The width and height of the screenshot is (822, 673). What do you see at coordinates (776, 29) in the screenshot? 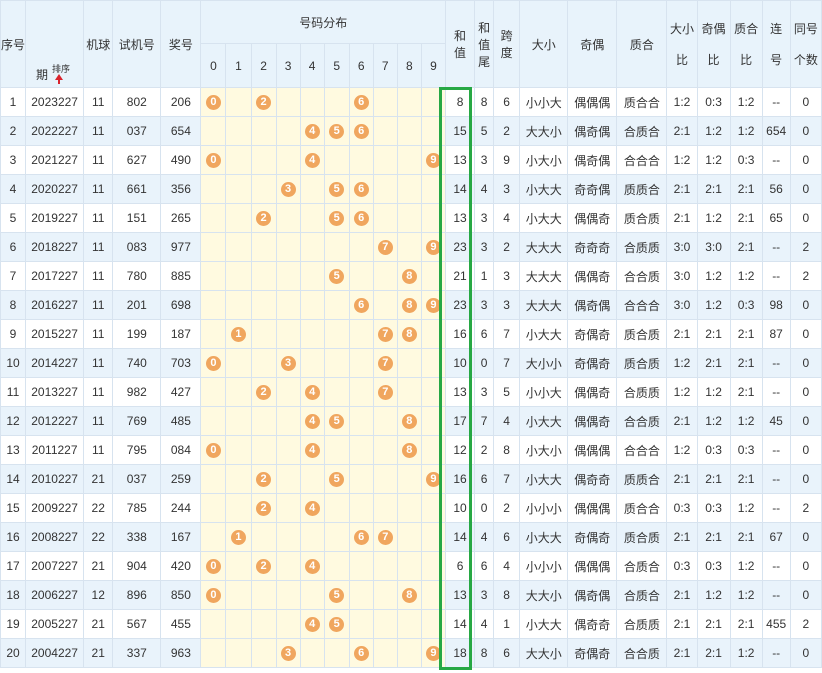
I see `consec-label-1: 连` at bounding box center [776, 29].